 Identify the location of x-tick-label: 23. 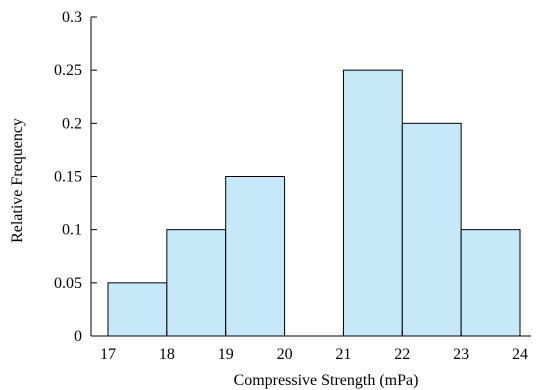
(461, 354).